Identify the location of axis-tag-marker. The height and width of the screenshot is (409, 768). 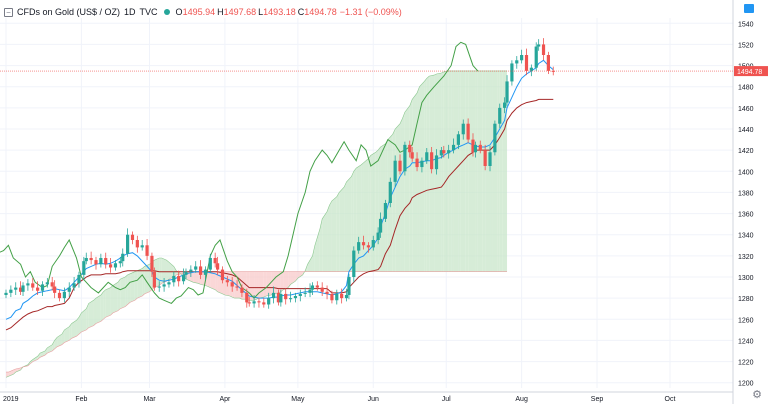
(749, 8).